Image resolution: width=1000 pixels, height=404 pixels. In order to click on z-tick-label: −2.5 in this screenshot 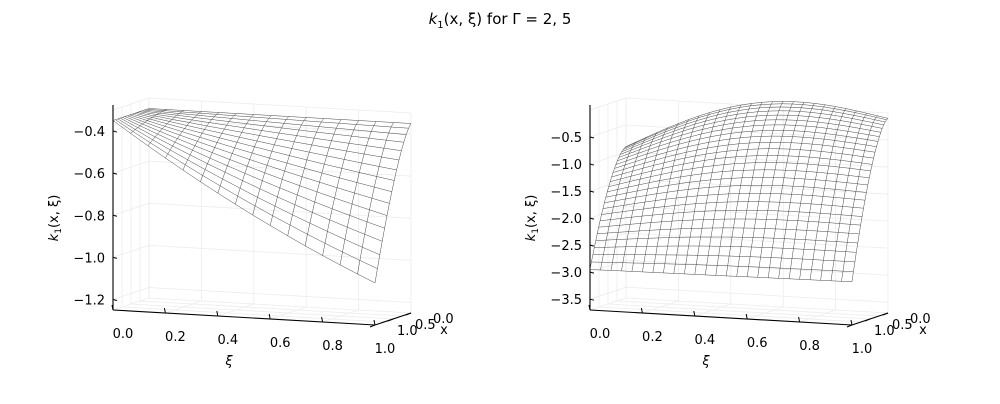, I will do `click(566, 246)`.